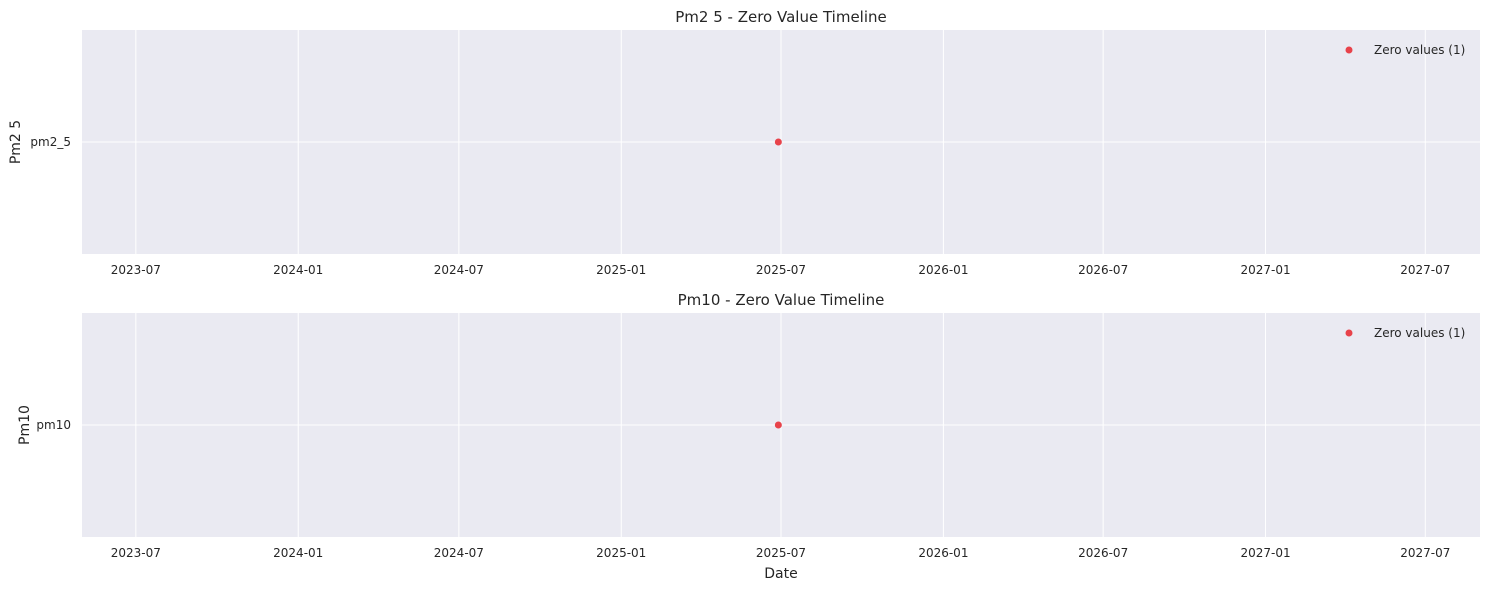  Describe the element at coordinates (25, 425) in the screenshot. I see `y-axis-label: Pm10` at that location.